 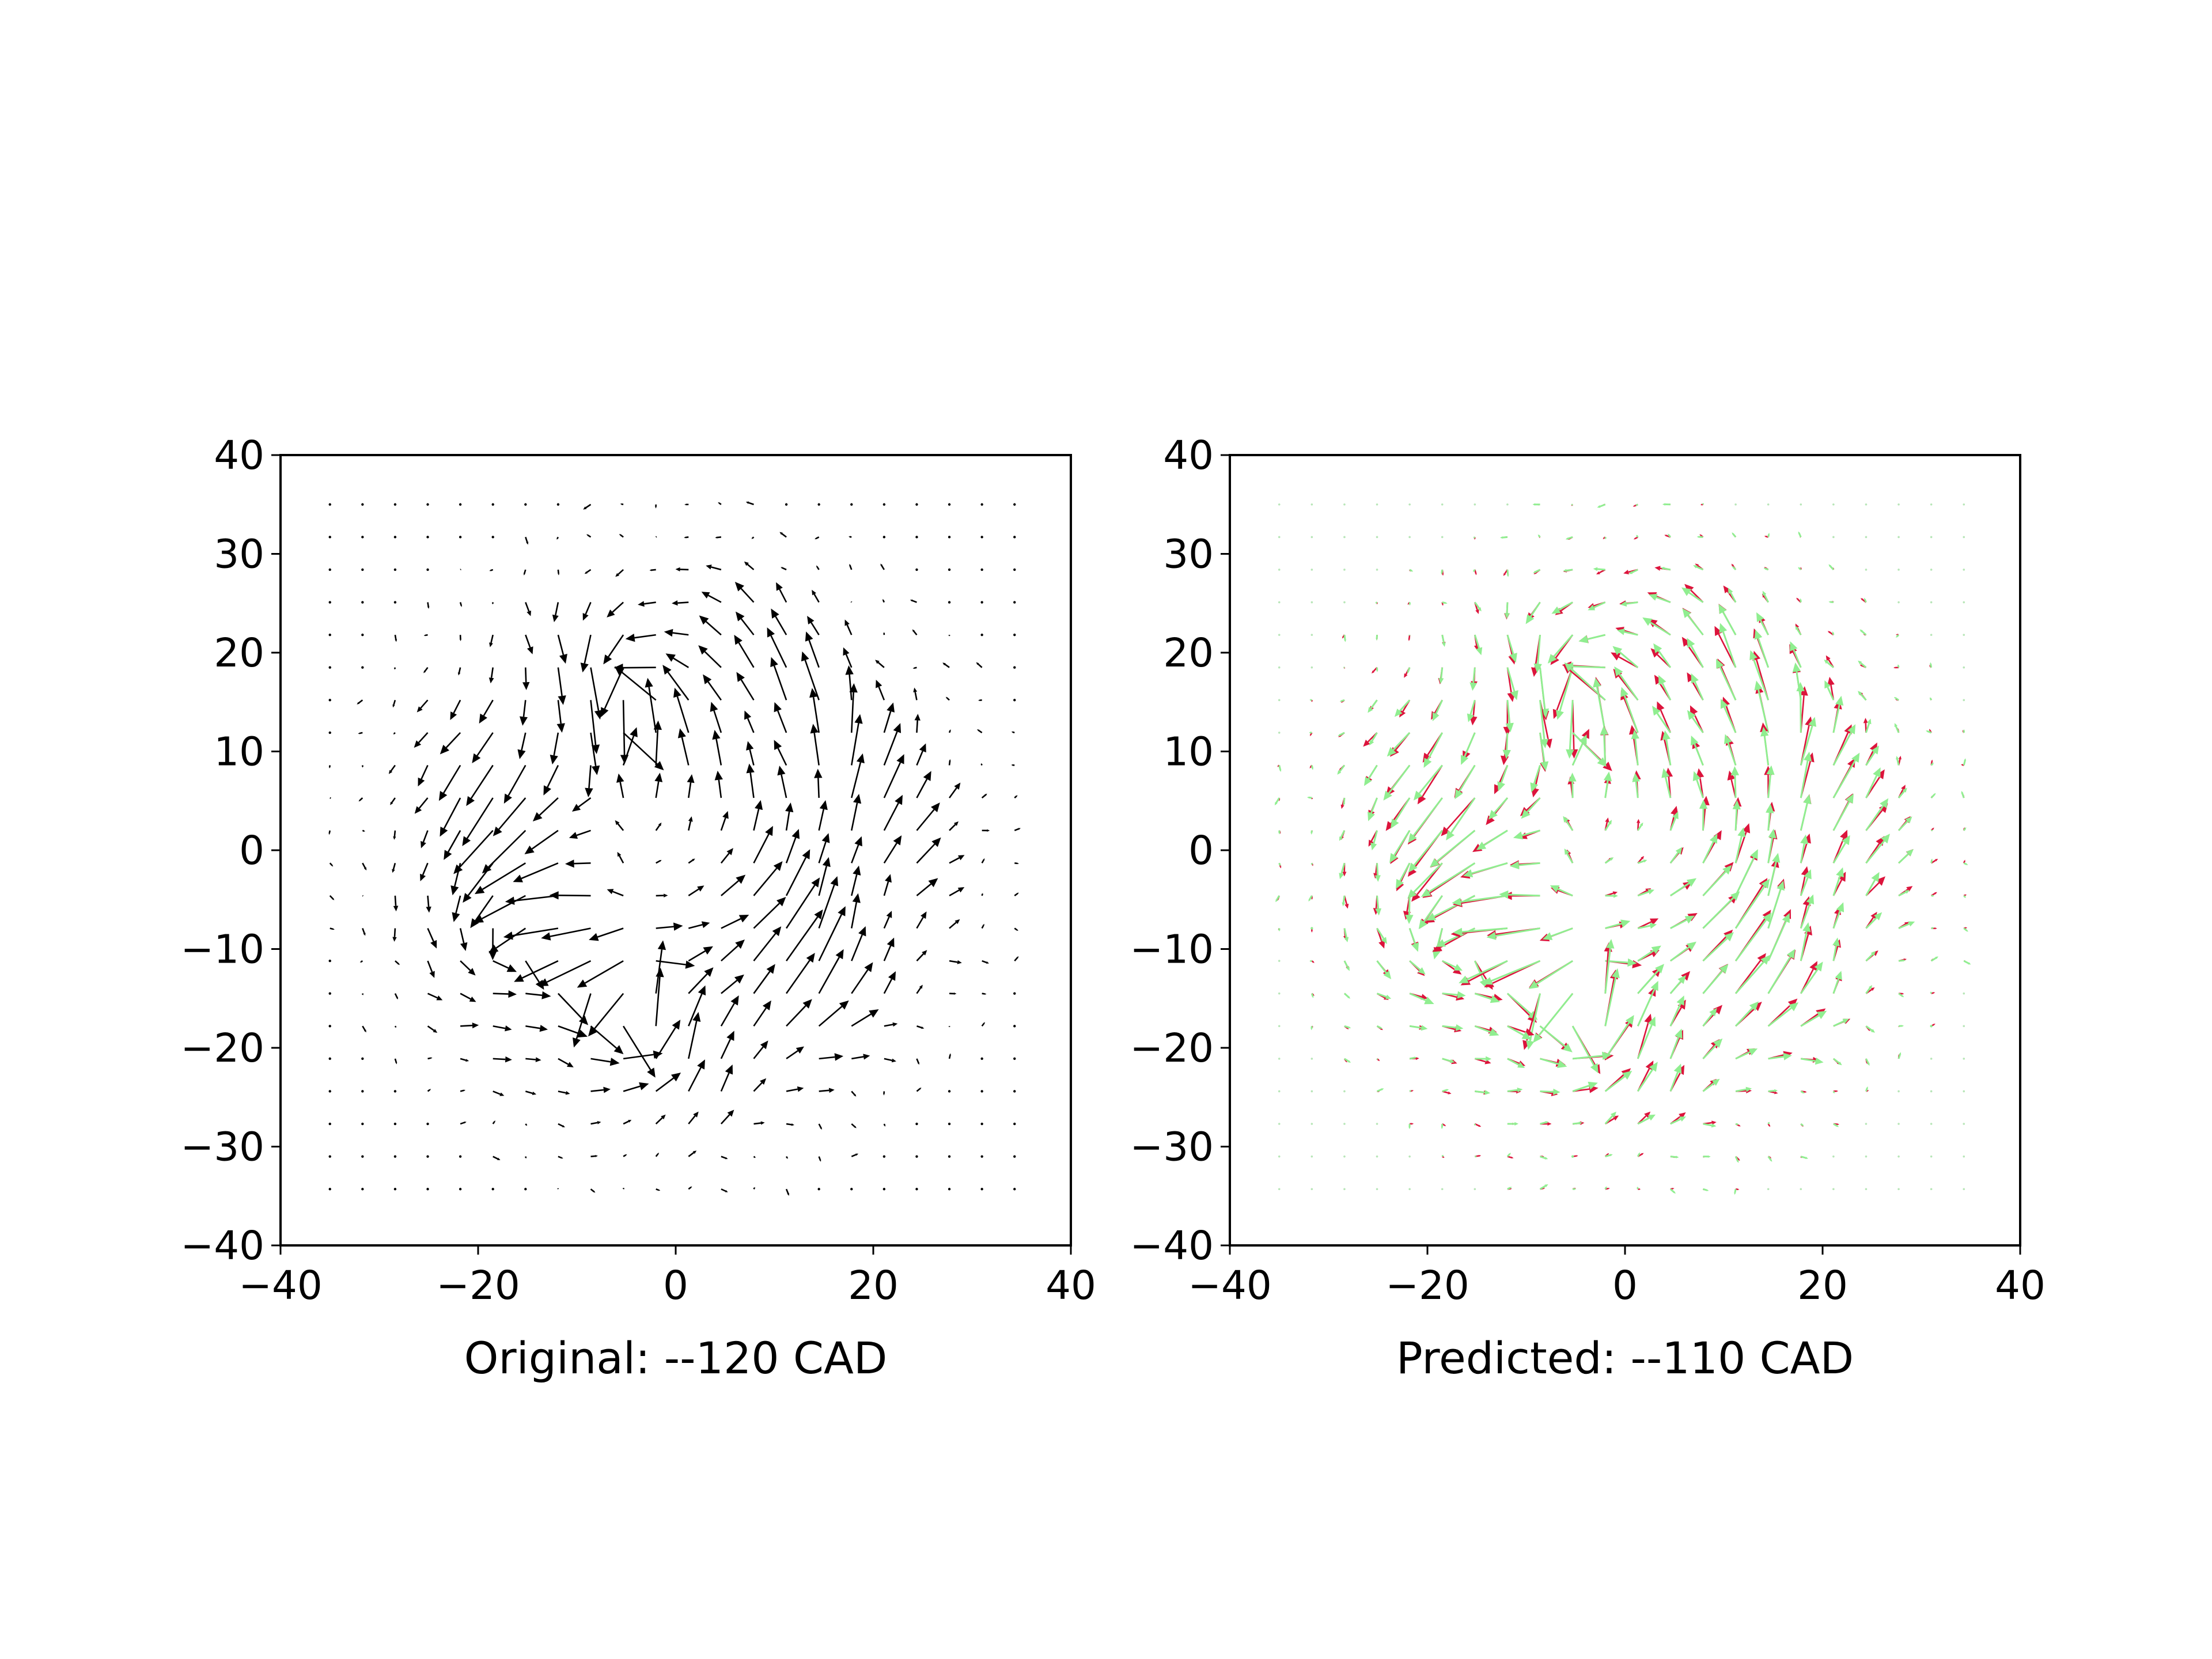 I want to click on y-tick-label: −20, so click(x=222, y=1048).